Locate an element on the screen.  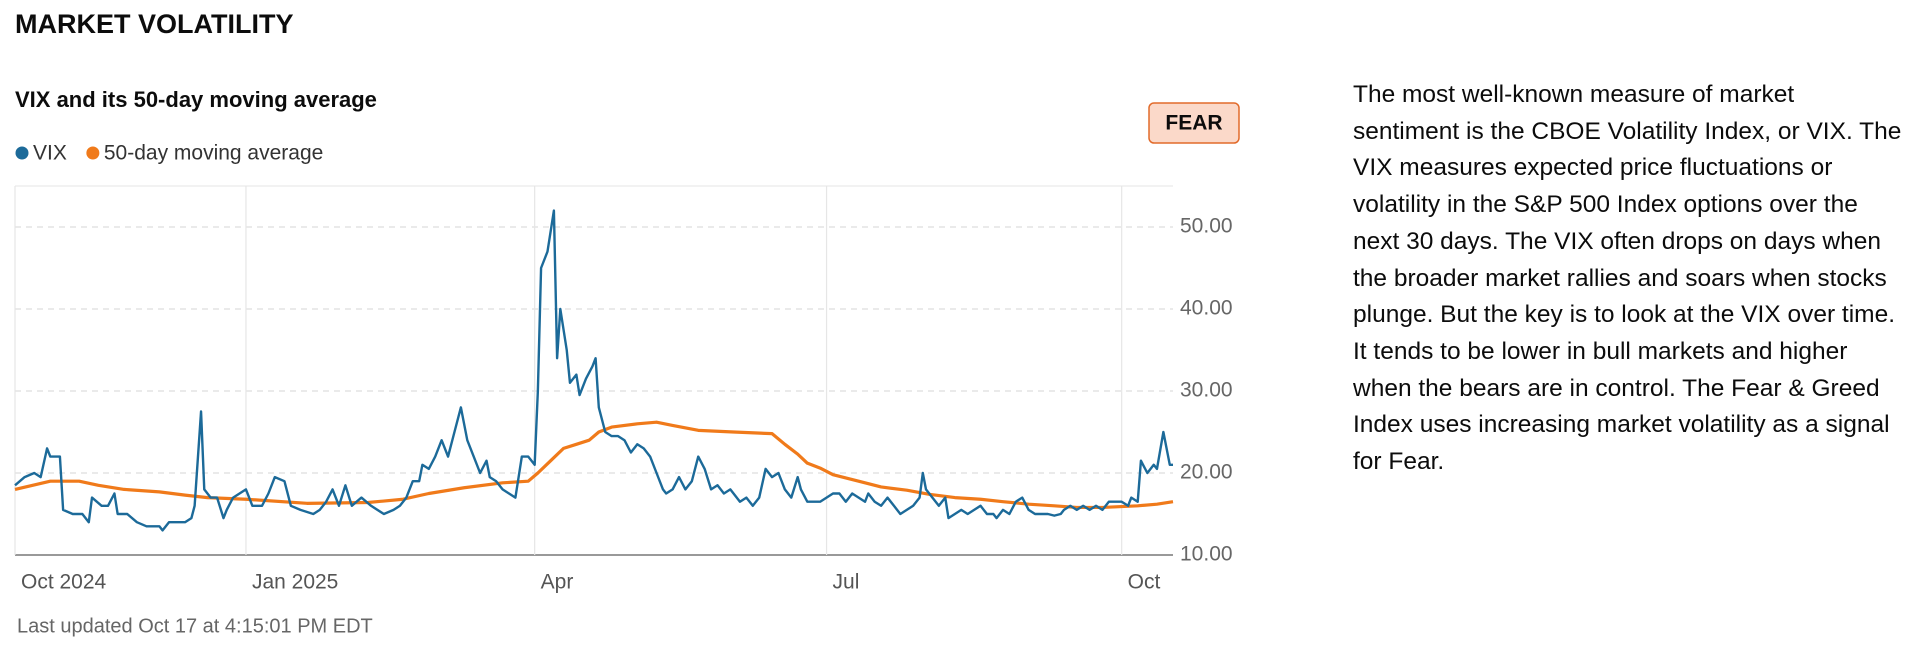
legend-label: 50-day moving average is located at coordinates (213, 153).